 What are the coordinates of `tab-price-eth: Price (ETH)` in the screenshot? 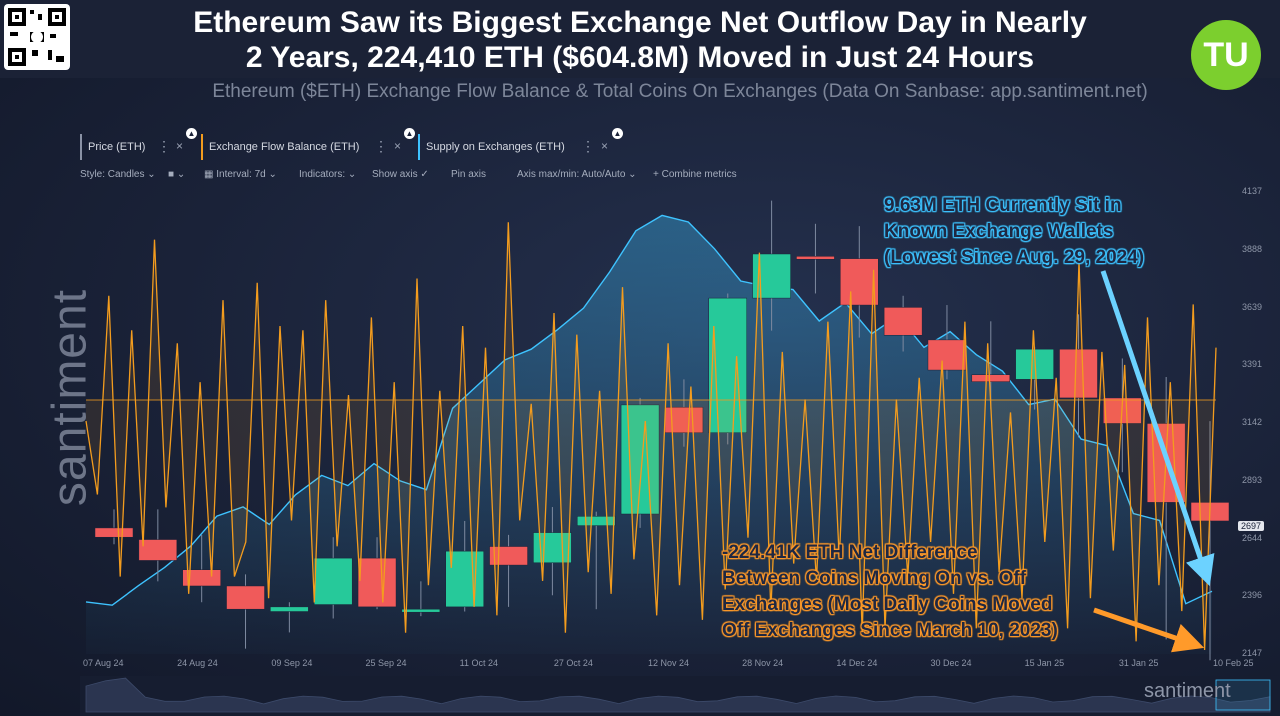 It's located at (112, 147).